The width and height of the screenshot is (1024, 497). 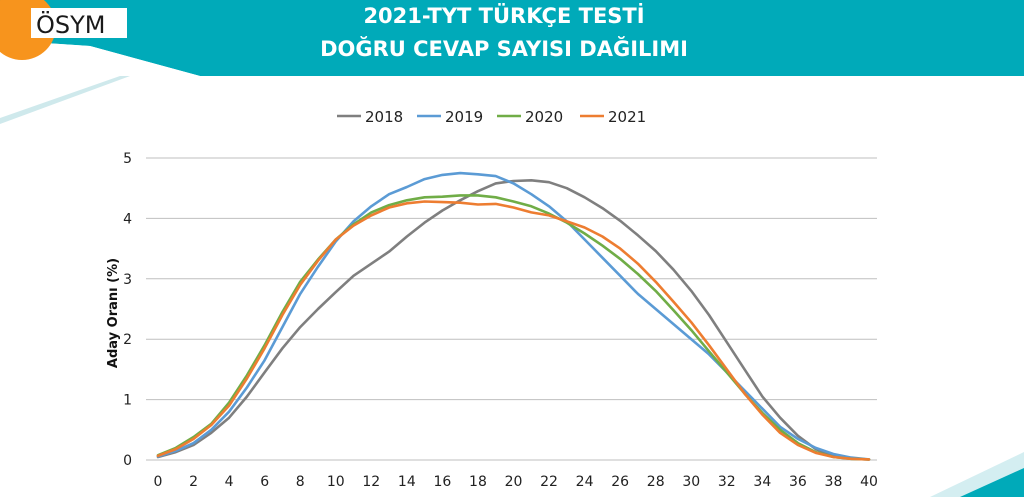 What do you see at coordinates (478, 482) in the screenshot?
I see `x-tick-label-9: 18` at bounding box center [478, 482].